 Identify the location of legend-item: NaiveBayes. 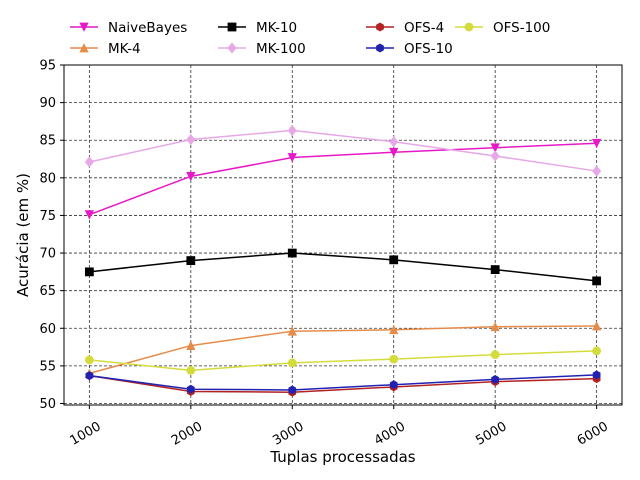
(128, 28).